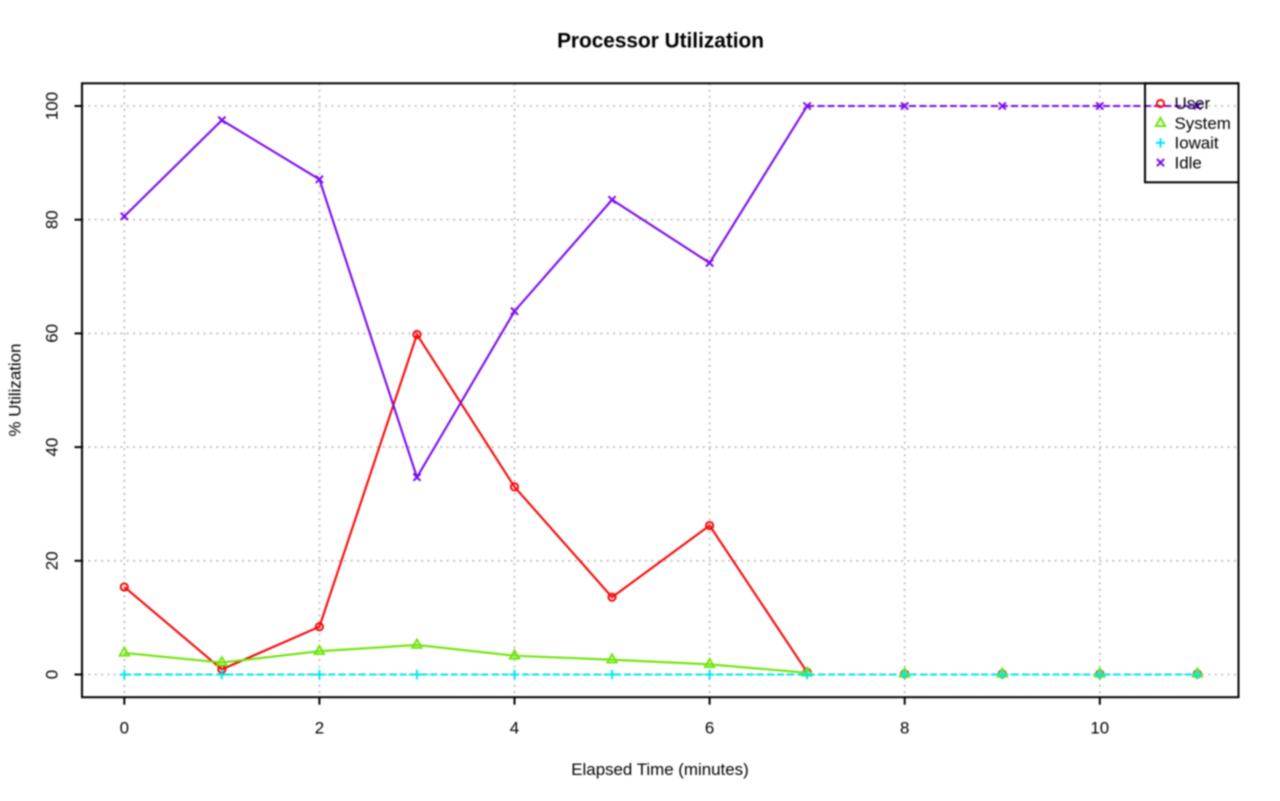 This screenshot has height=801, width=1280. I want to click on series-system, so click(660, 657).